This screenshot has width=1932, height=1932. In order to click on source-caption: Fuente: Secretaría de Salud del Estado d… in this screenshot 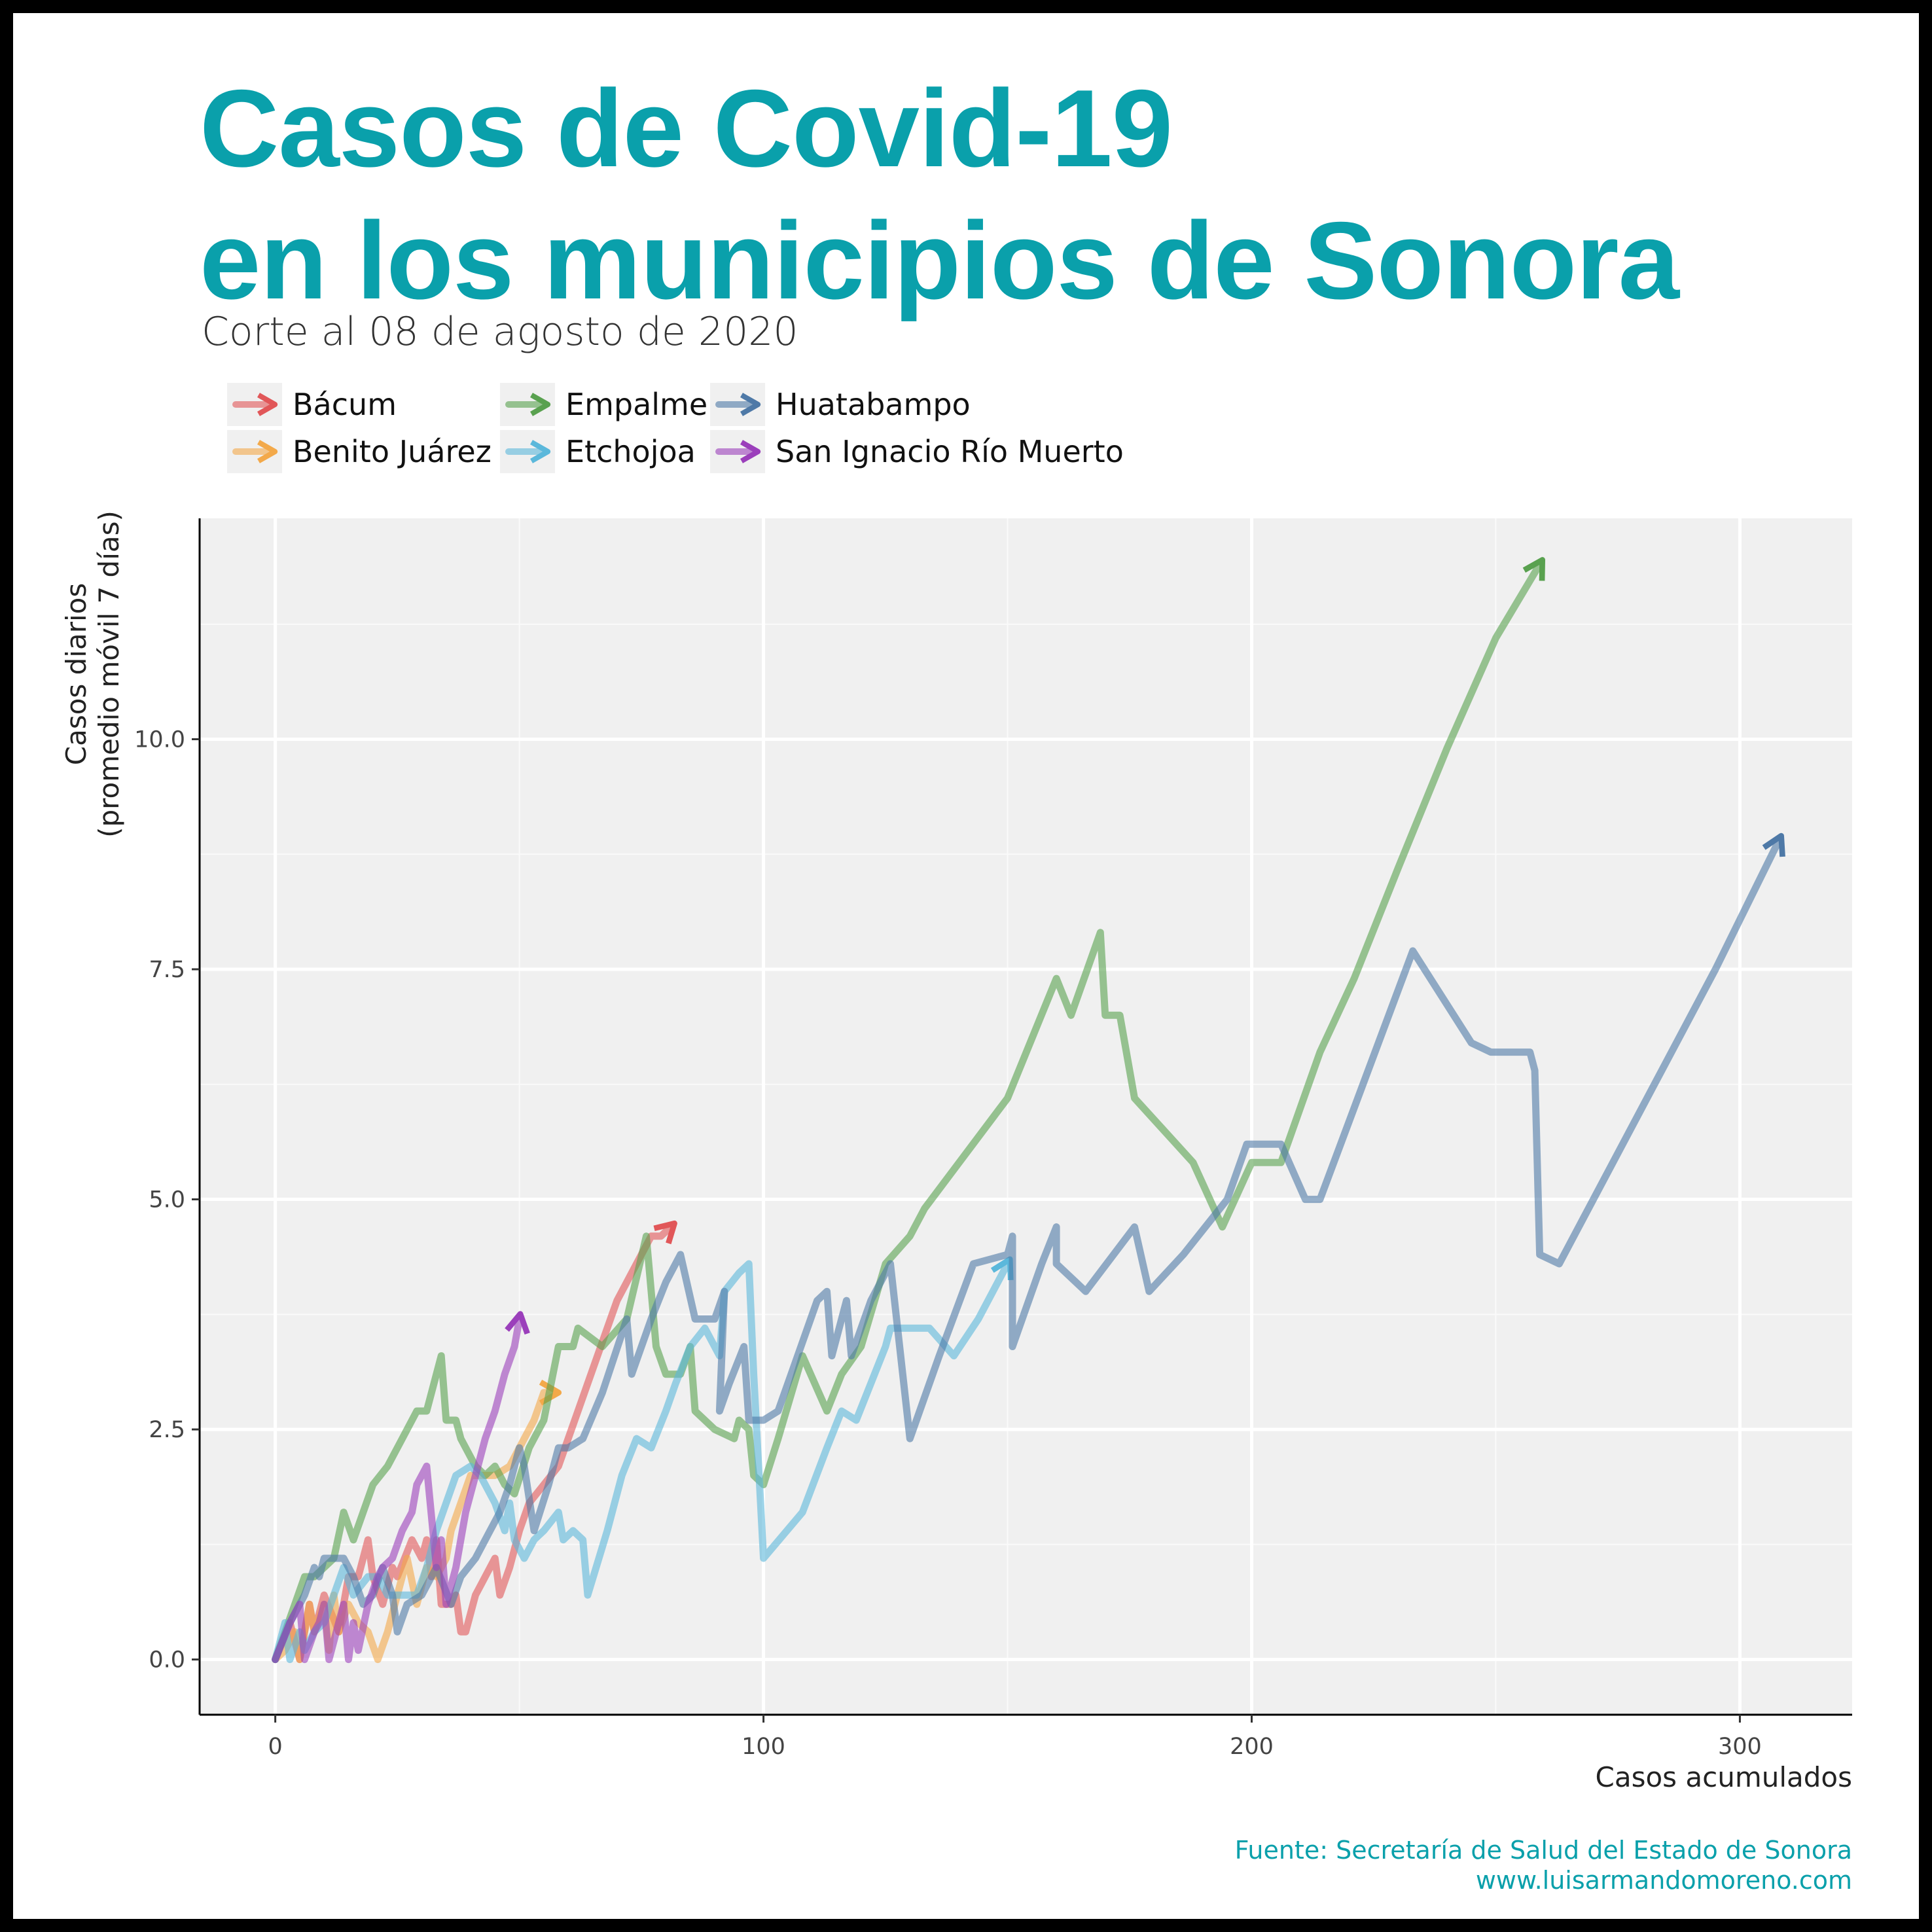, I will do `click(1543, 1850)`.